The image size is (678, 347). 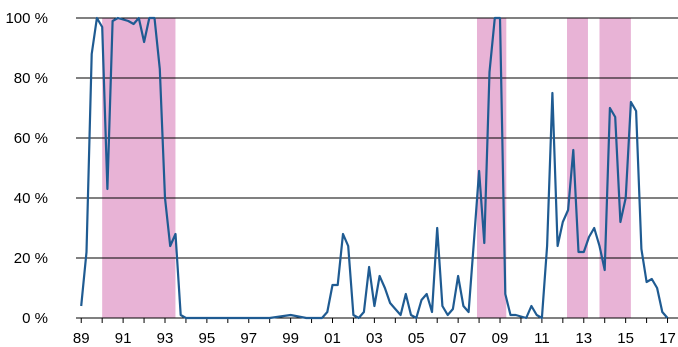 What do you see at coordinates (332, 338) in the screenshot?
I see `x-tick-label: 01` at bounding box center [332, 338].